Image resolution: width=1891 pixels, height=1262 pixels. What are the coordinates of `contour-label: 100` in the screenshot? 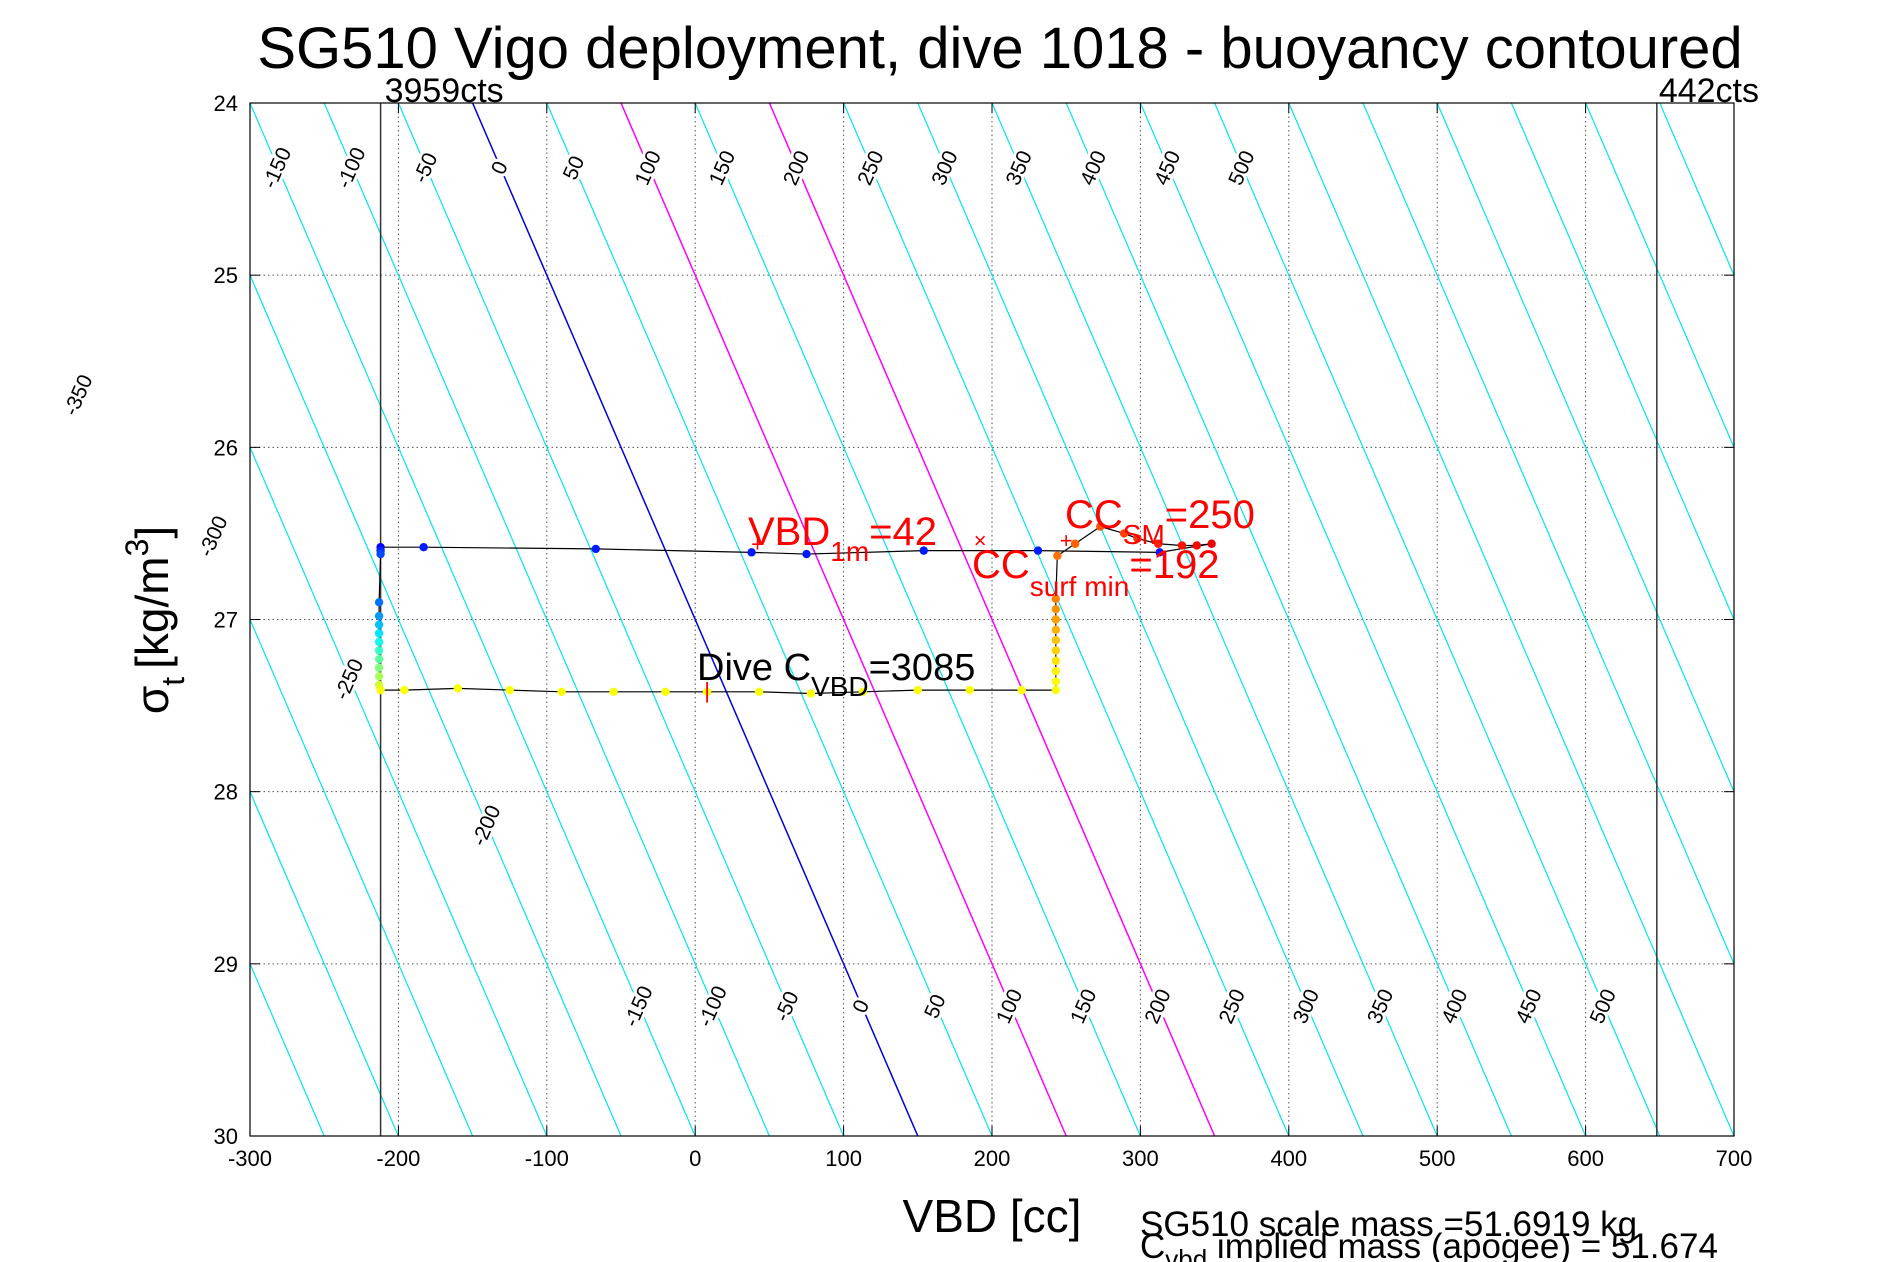 It's located at (648, 167).